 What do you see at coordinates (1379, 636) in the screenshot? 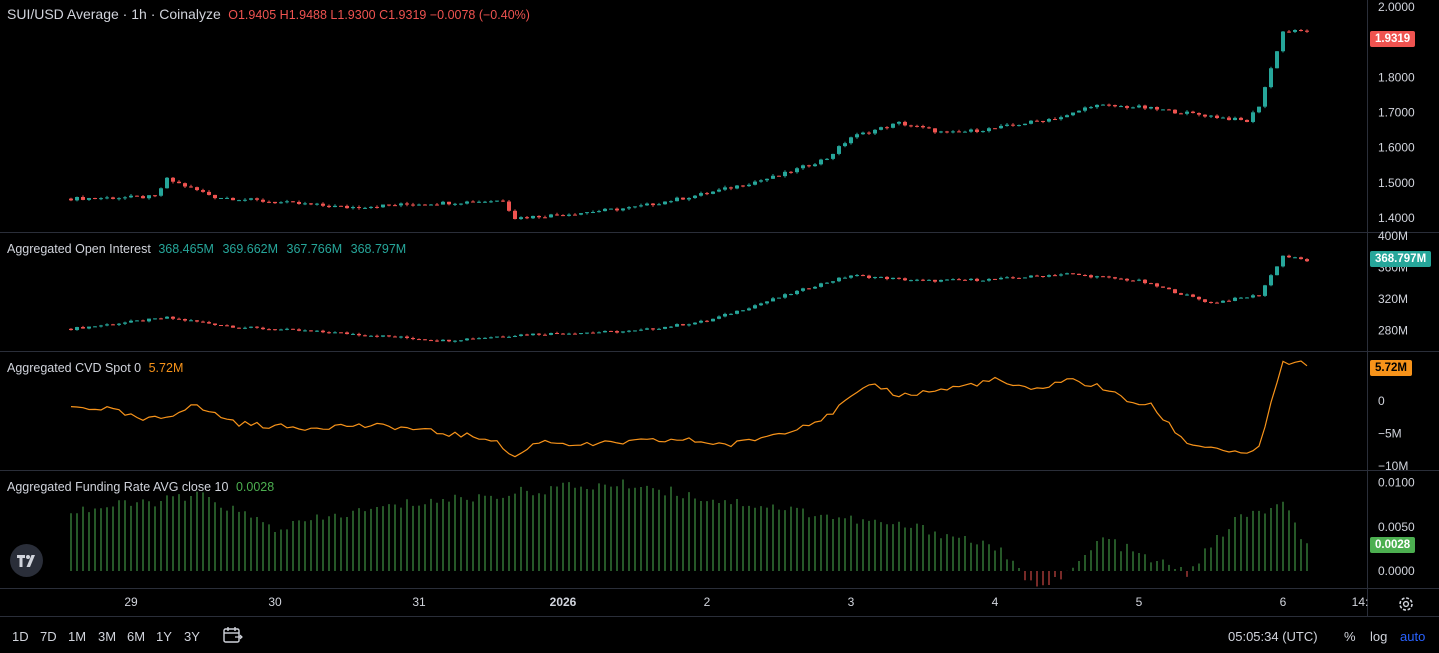
I see `log-scale-toggle: log` at bounding box center [1379, 636].